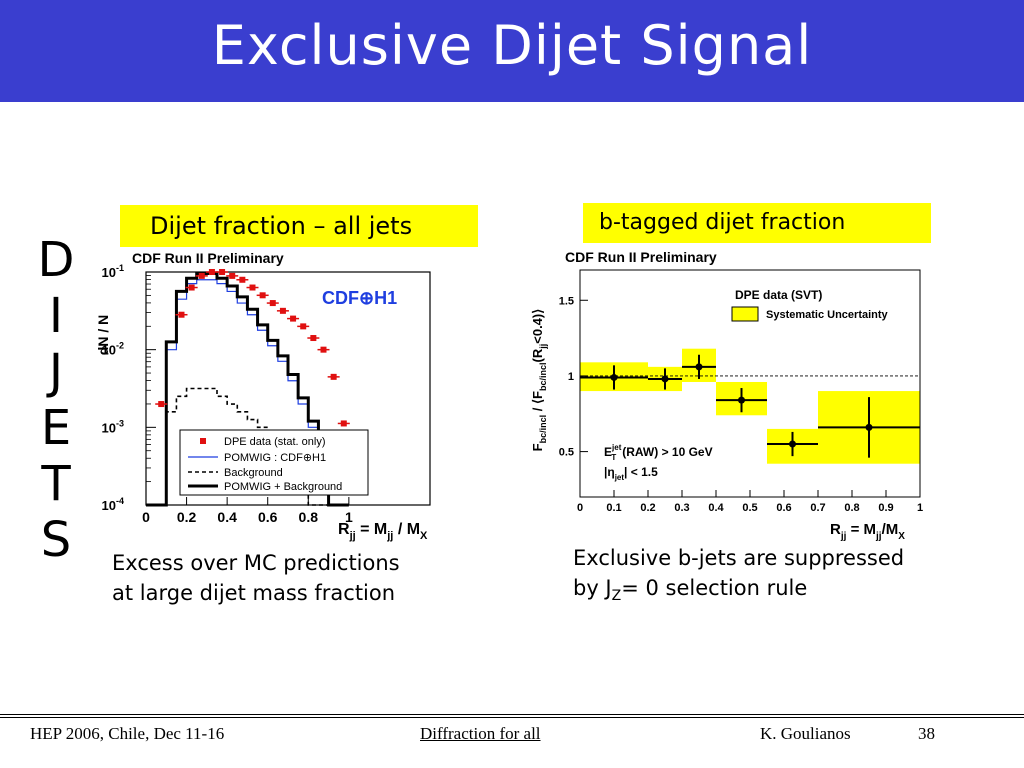 This screenshot has width=1024, height=768. I want to click on cdf-h1-annotation: CDF⊕H1, so click(359, 298).